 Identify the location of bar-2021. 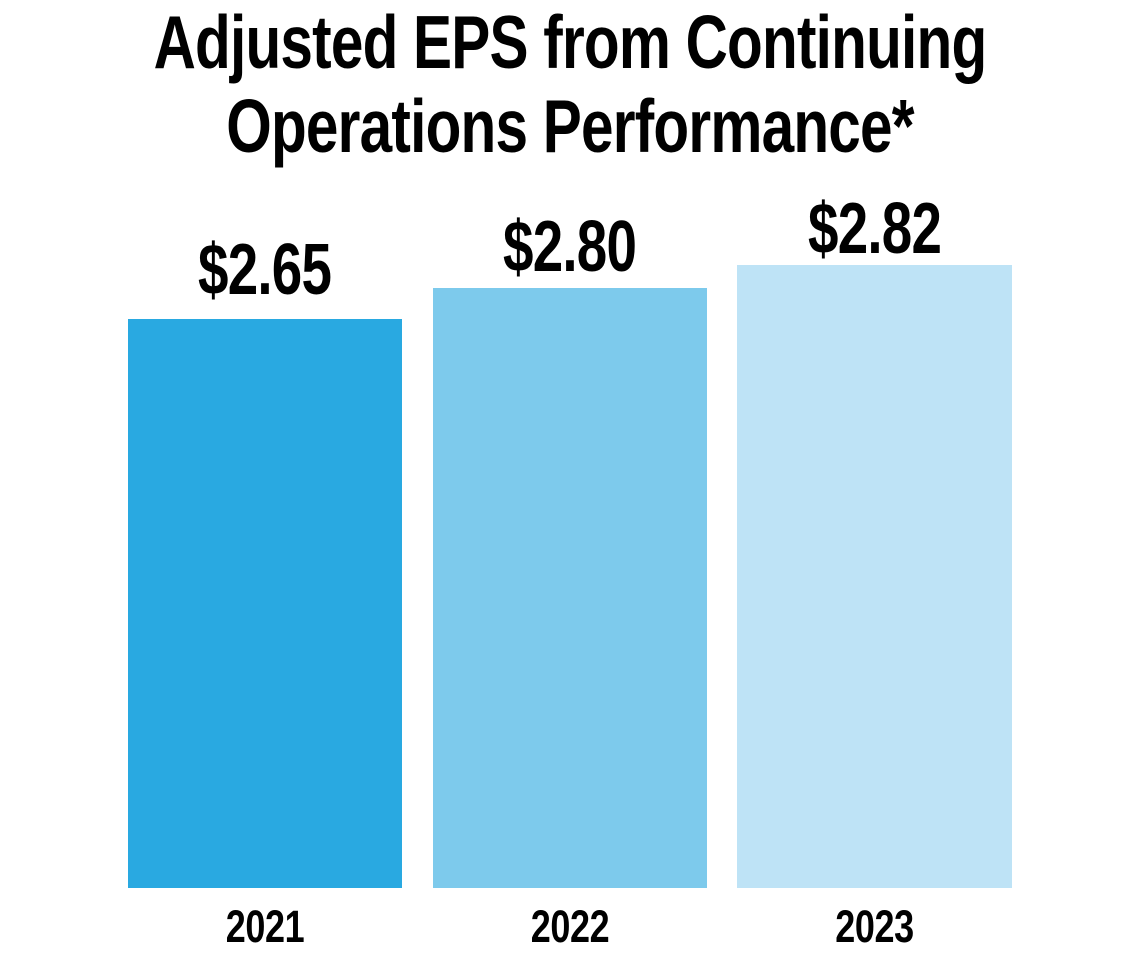
(265, 603).